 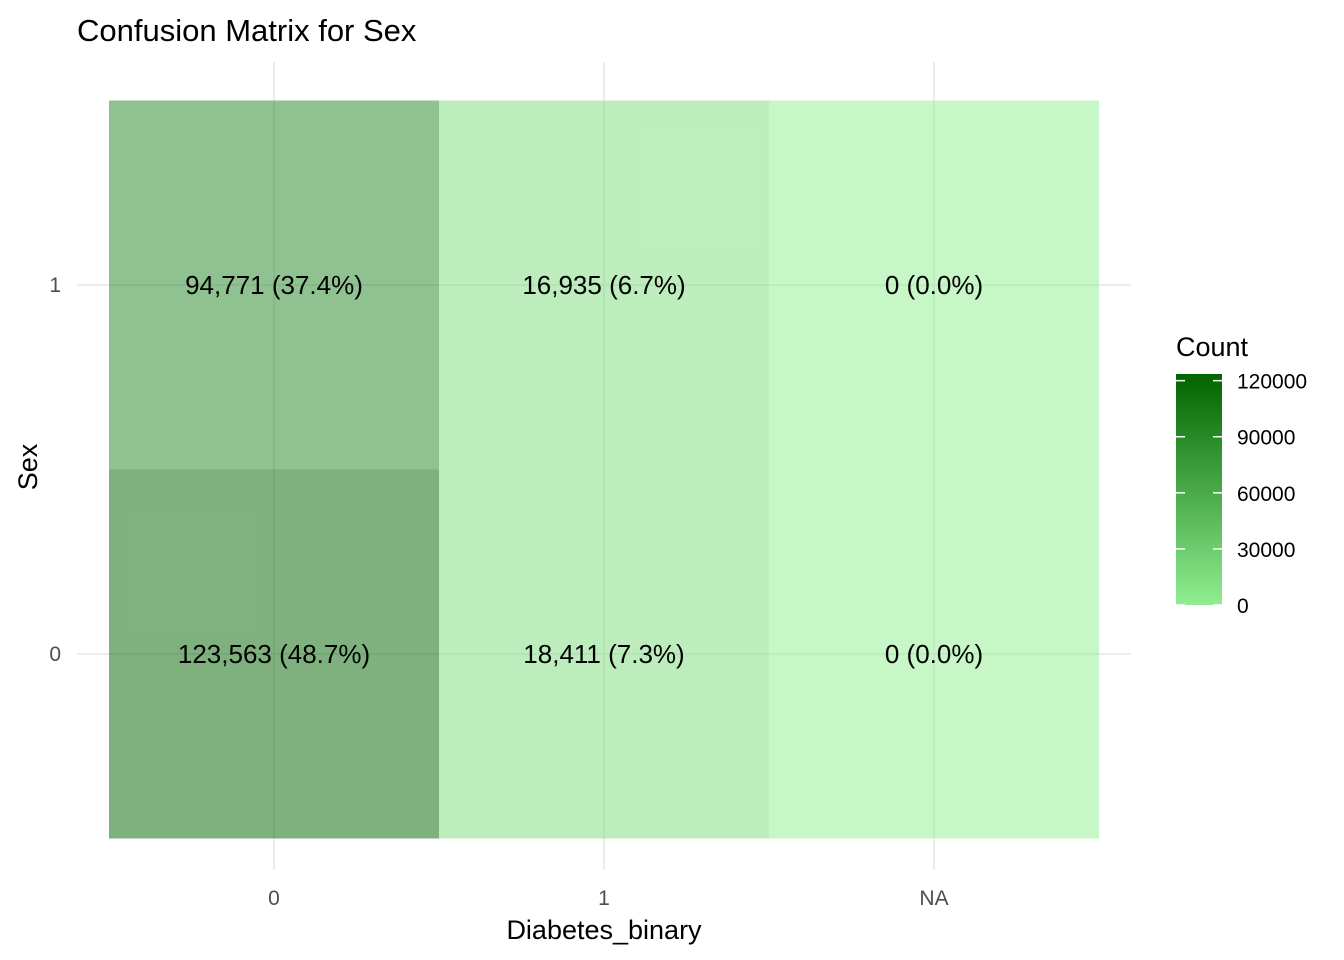 What do you see at coordinates (1266, 550) in the screenshot?
I see `legend-tick-label-30000: 30000` at bounding box center [1266, 550].